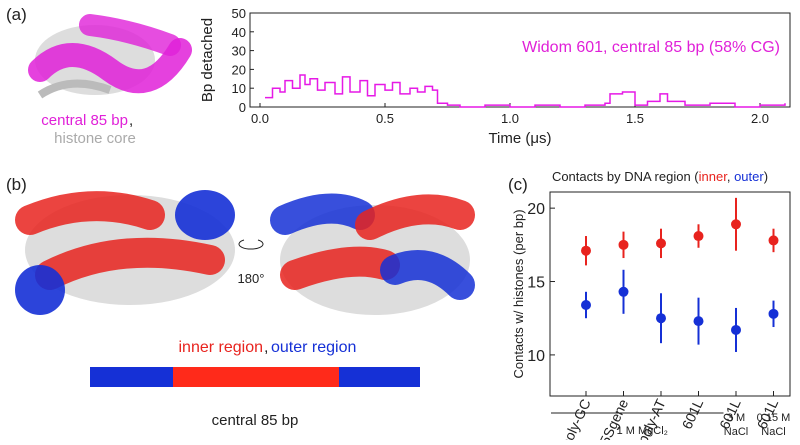 This screenshot has width=800, height=445. I want to click on group-label: 1 M MgCl₂, so click(642, 431).